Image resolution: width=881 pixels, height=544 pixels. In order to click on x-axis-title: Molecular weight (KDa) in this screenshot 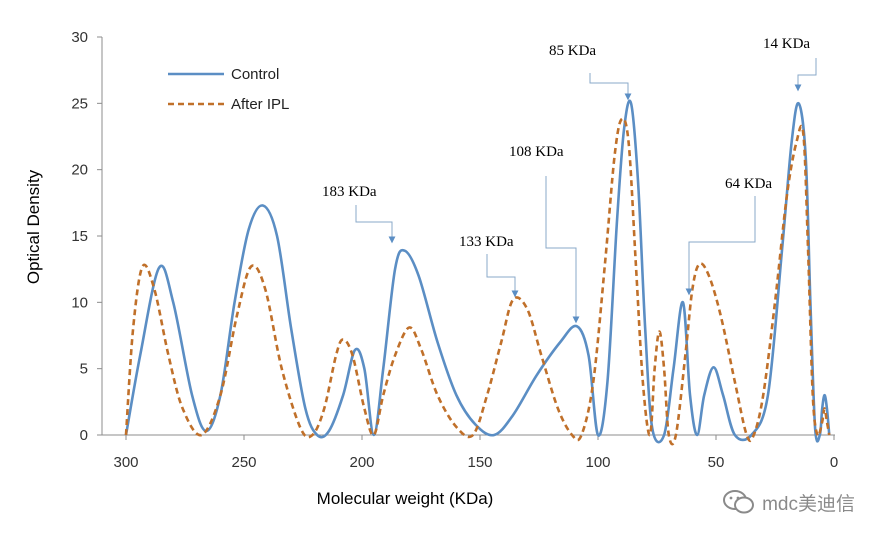, I will do `click(405, 498)`.